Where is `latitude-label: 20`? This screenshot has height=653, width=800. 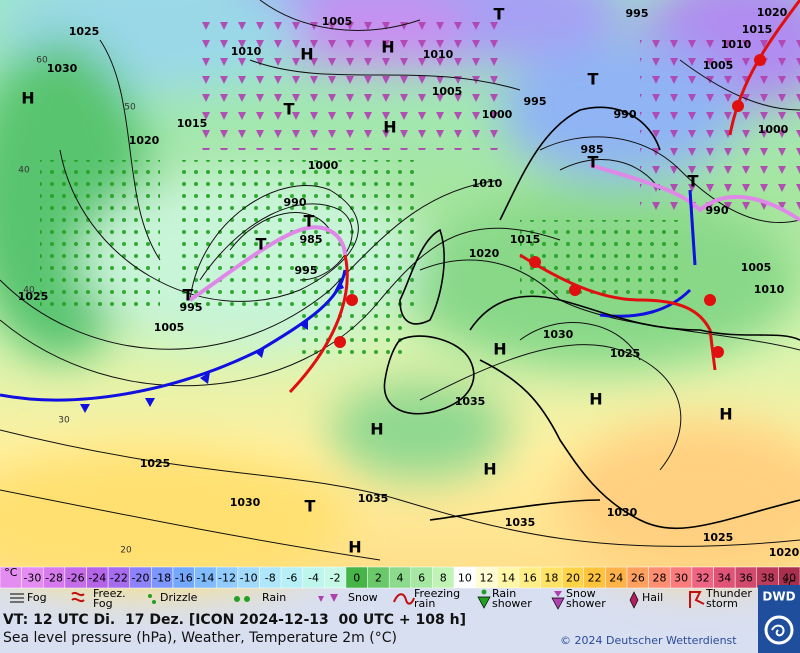 latitude-label: 20 is located at coordinates (126, 551).